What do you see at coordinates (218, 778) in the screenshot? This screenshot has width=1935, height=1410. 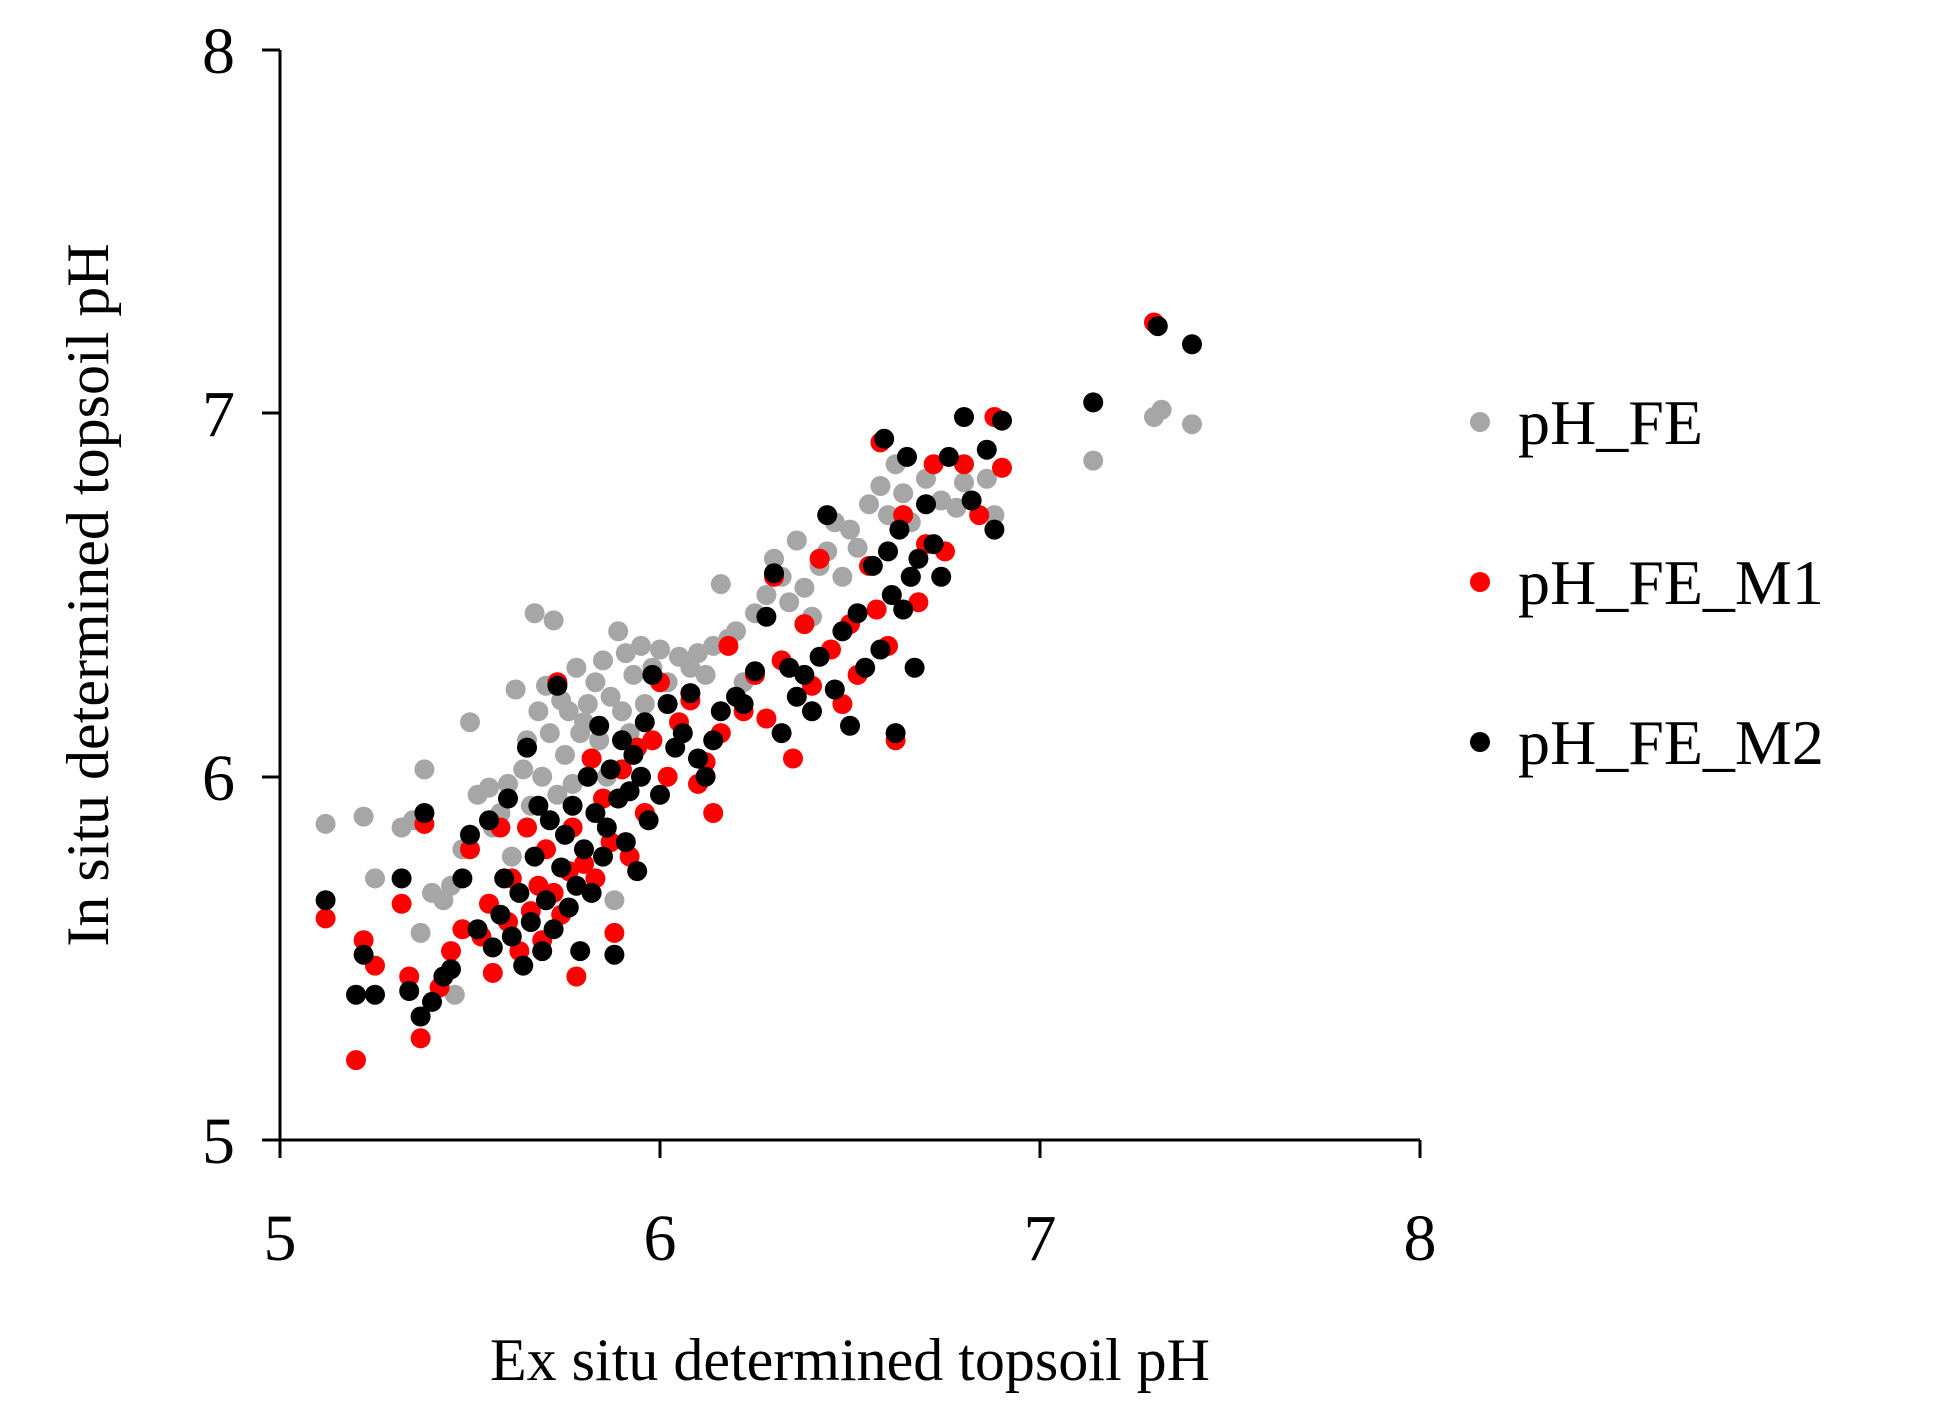 I see `y-tick-label: 6` at bounding box center [218, 778].